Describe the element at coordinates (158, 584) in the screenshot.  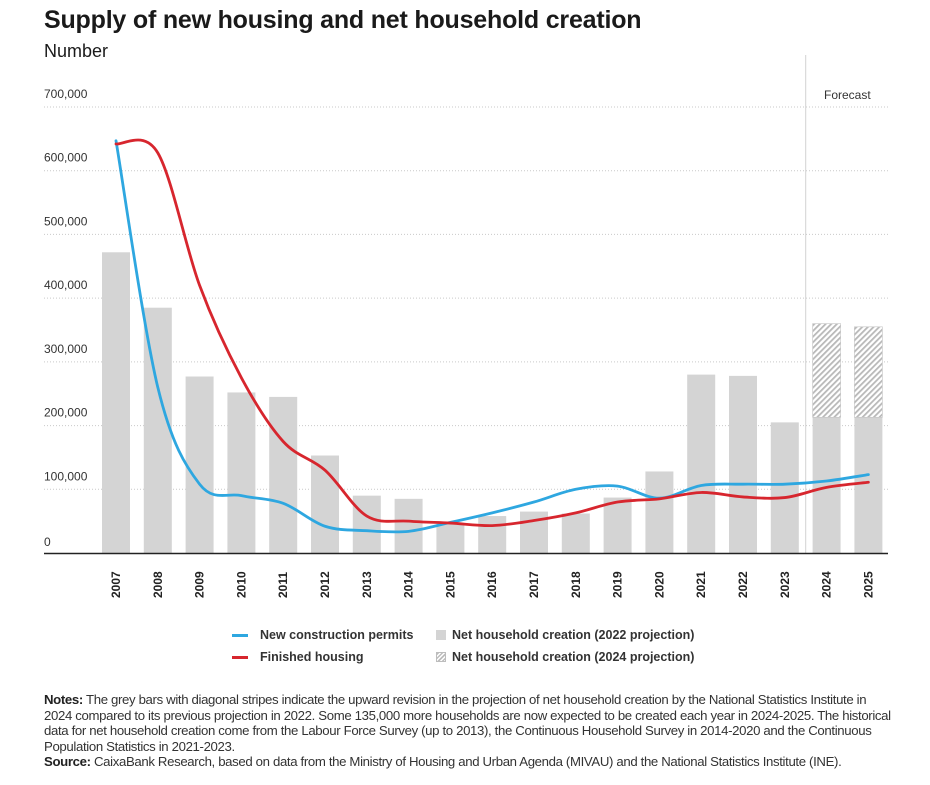
I see `x-tick-label: 2008` at that location.